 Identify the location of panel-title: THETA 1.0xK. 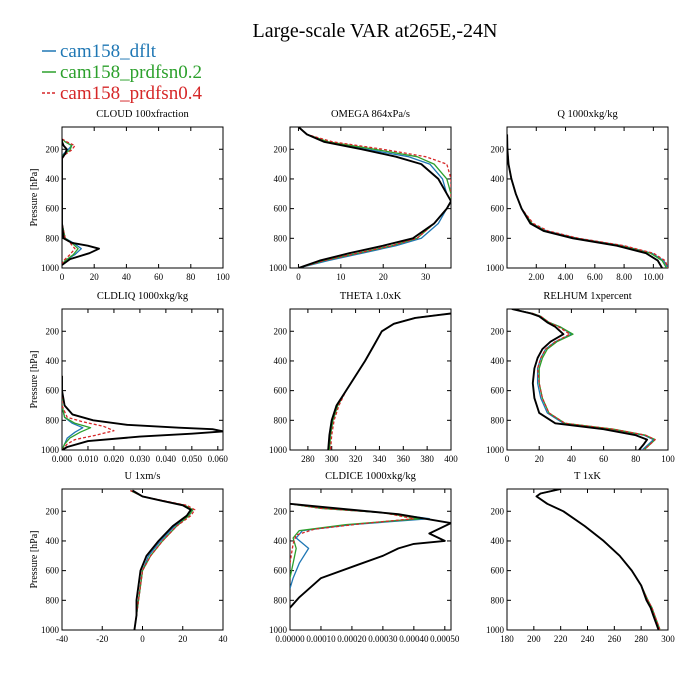
(371, 296).